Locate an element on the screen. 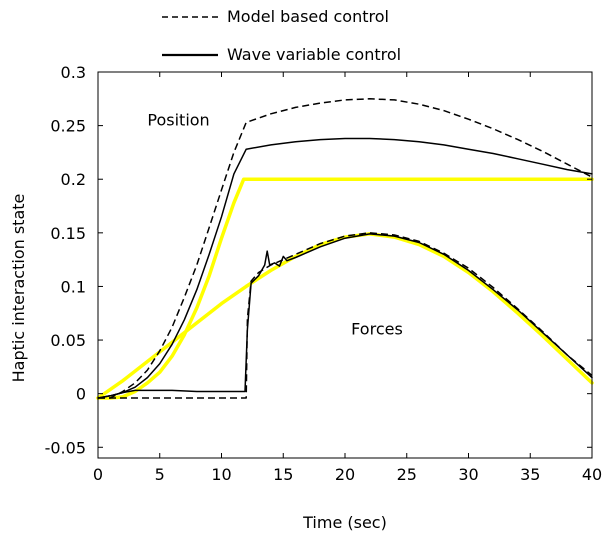 This screenshot has width=602, height=535. y-tick-label: -0.05 is located at coordinates (65, 447).